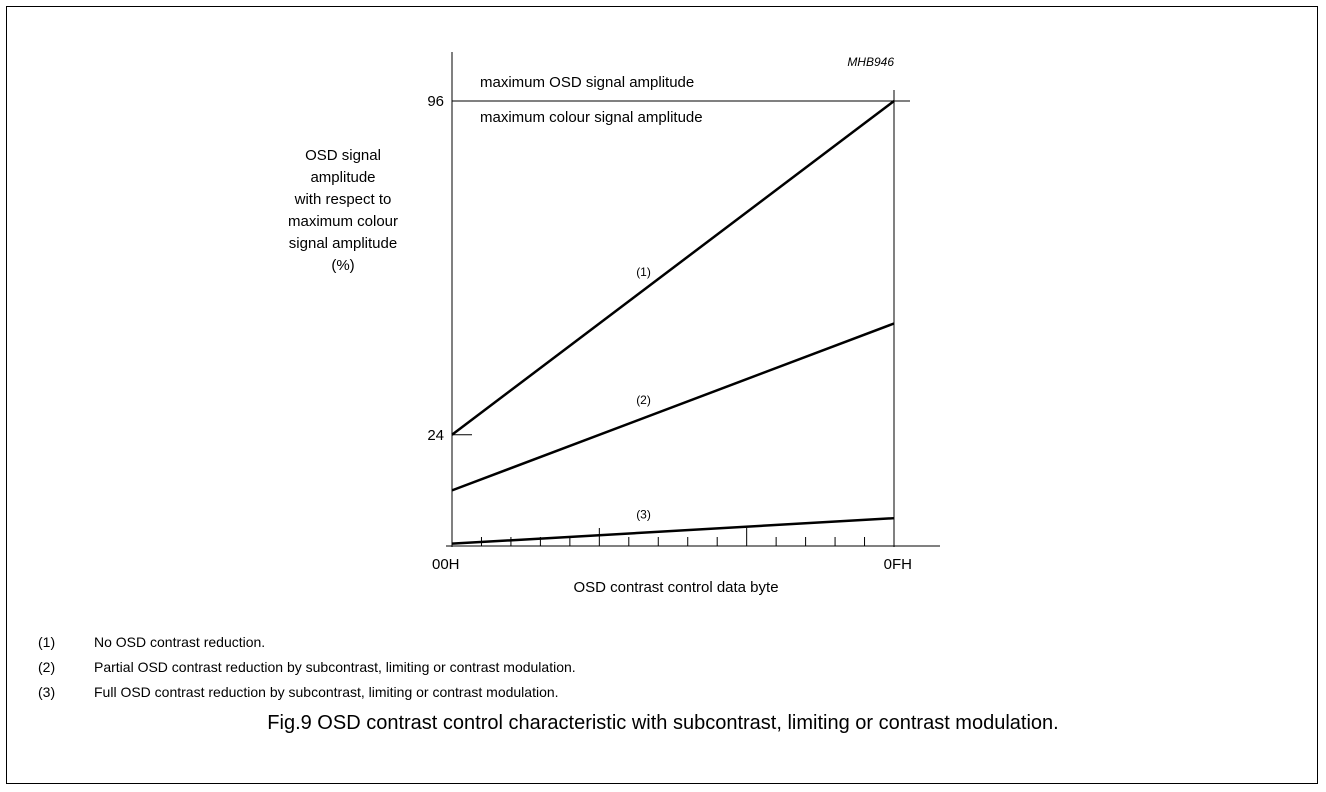 This screenshot has width=1326, height=792. I want to click on series-label-3: (3), so click(643, 515).